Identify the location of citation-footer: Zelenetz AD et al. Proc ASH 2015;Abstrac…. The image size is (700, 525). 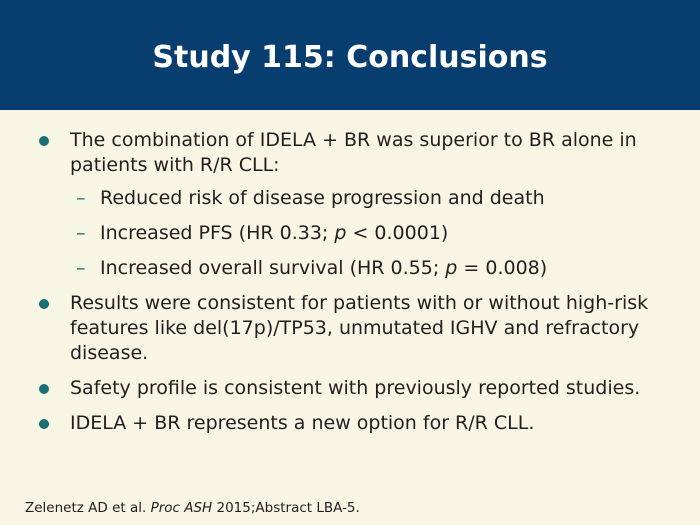
(192, 508).